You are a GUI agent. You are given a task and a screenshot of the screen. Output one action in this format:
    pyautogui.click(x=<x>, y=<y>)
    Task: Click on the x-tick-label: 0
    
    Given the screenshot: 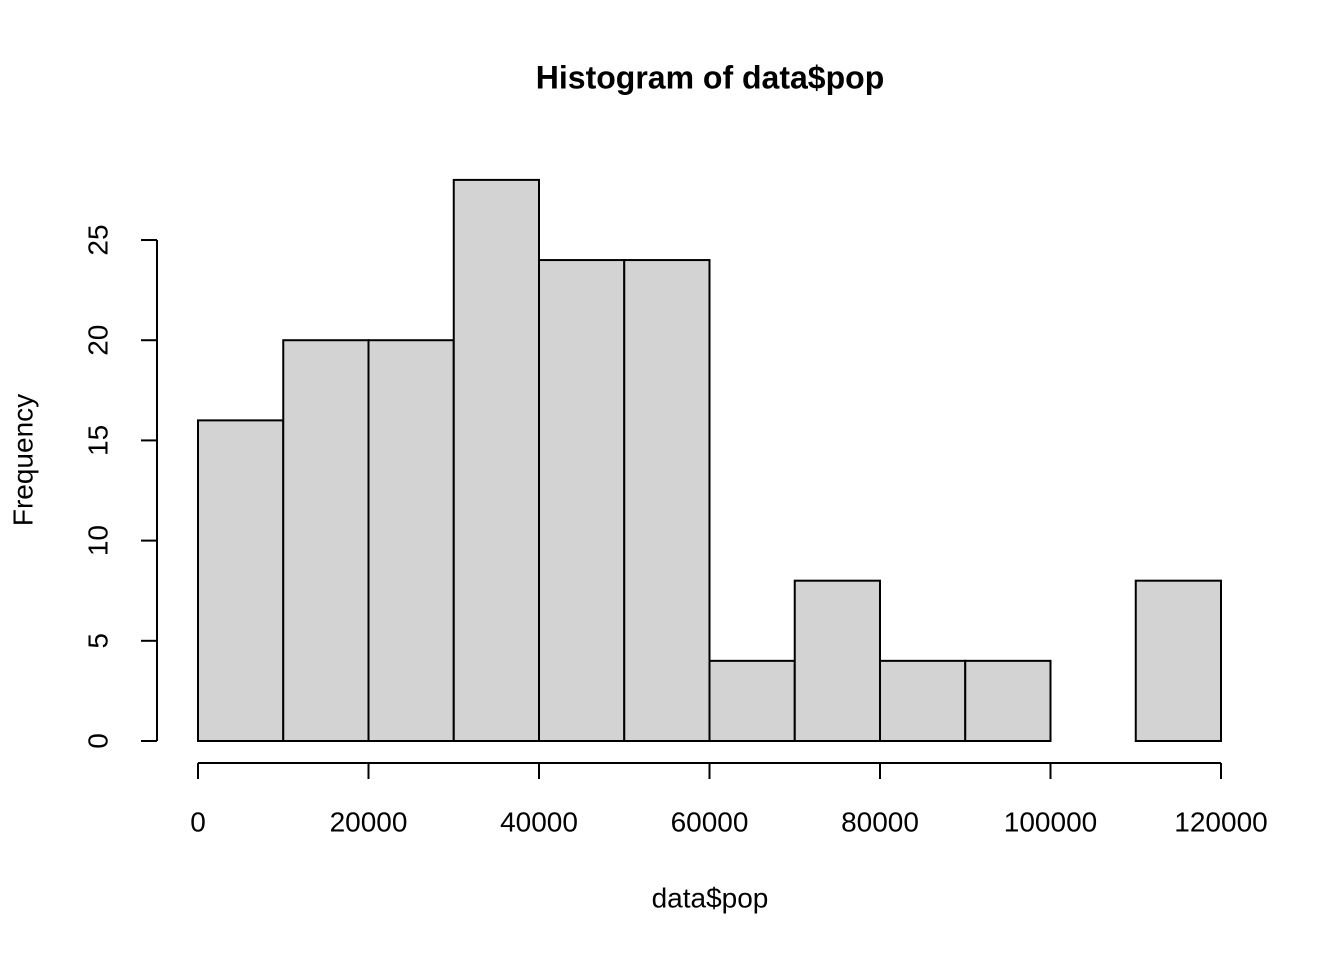 What is the action you would take?
    pyautogui.click(x=198, y=821)
    